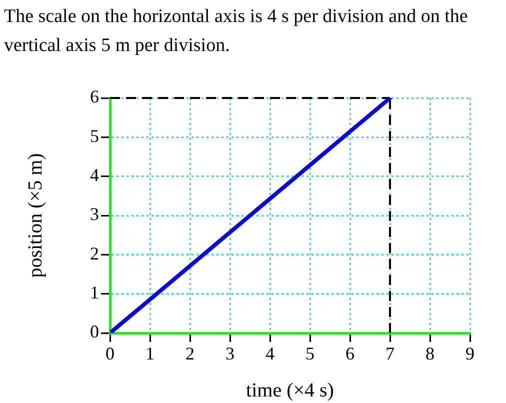 The height and width of the screenshot is (403, 506). Describe the element at coordinates (94, 214) in the screenshot. I see `y-tick-label: 3` at that location.